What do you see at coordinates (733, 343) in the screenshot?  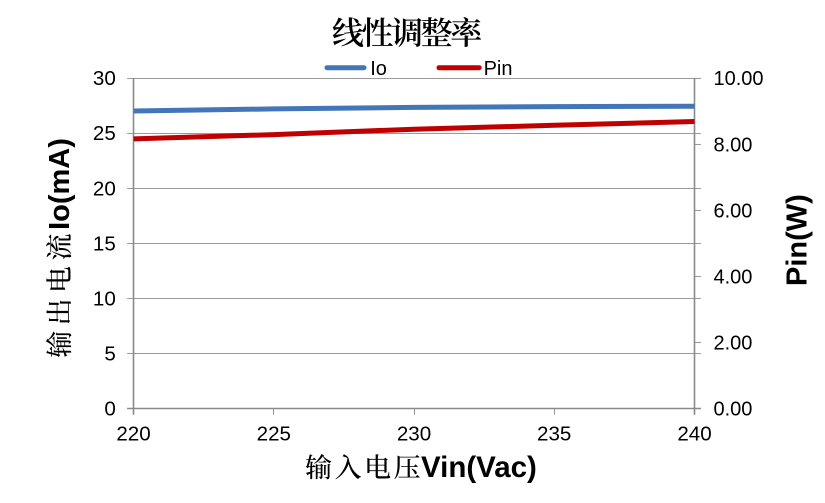 I see `svg-text: 2.00` at bounding box center [733, 343].